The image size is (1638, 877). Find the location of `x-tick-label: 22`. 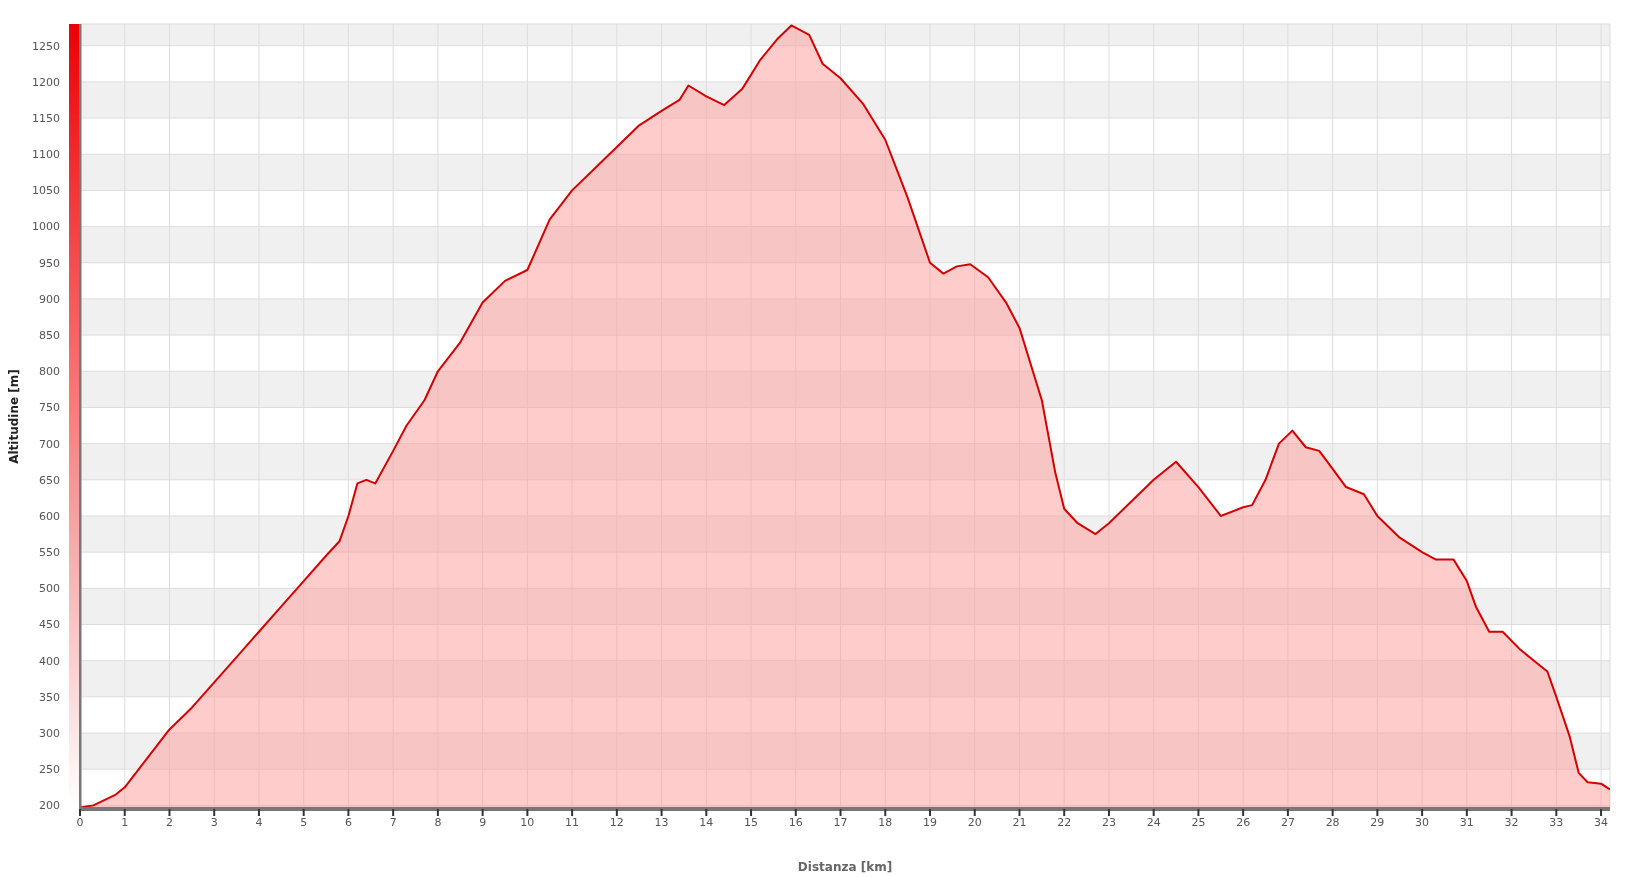

x-tick-label: 22 is located at coordinates (1064, 822).